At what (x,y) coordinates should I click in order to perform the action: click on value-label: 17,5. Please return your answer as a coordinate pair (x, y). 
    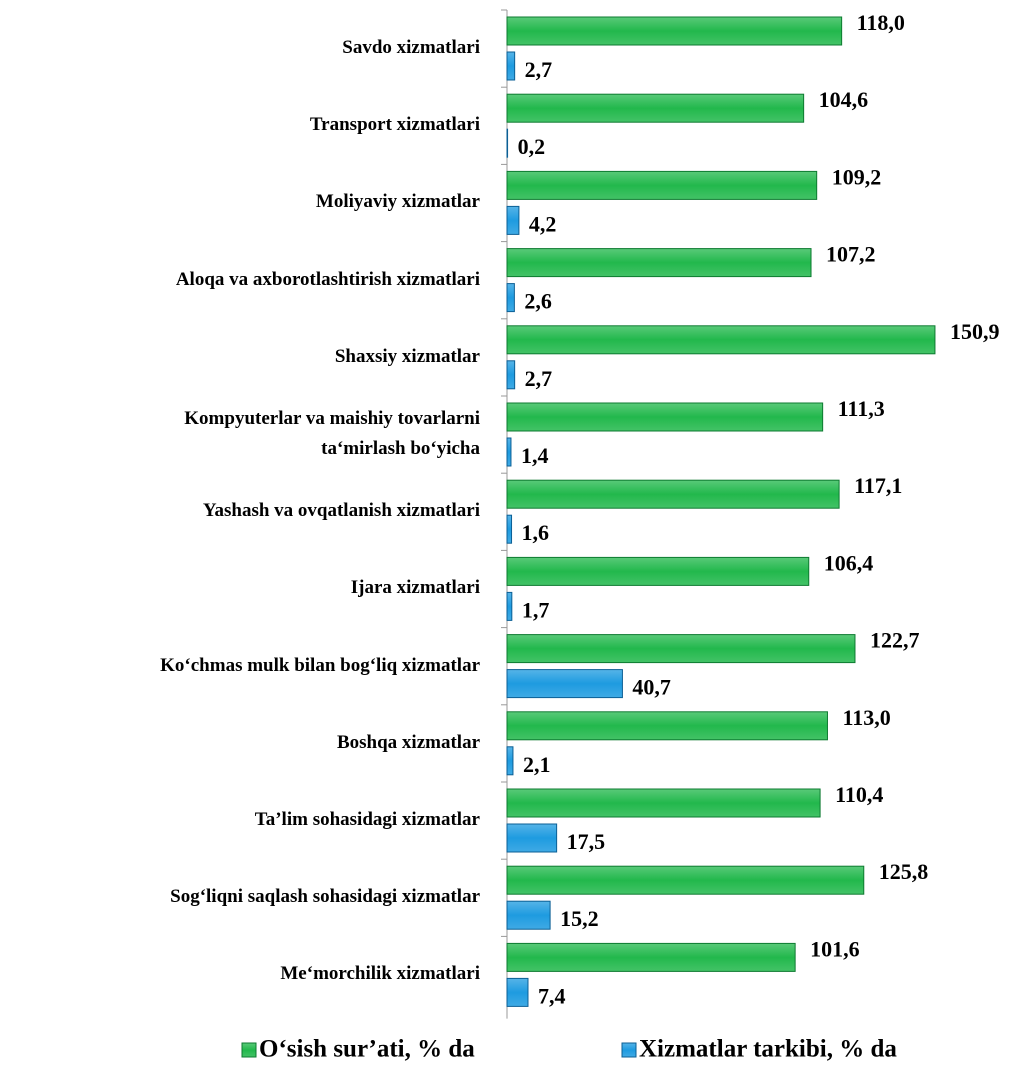
    Looking at the image, I should click on (586, 841).